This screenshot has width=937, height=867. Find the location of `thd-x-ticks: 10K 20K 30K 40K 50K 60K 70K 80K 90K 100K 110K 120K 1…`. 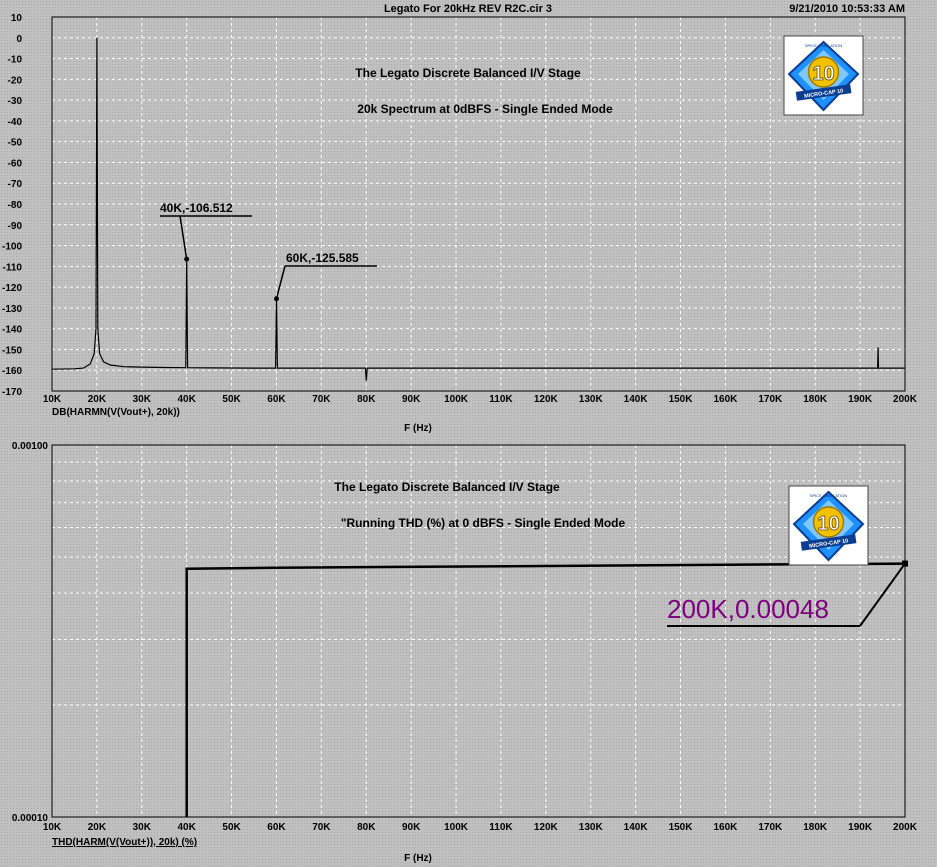

thd-x-ticks: 10K 20K 30K 40K 50K 60K 70K 80K 90K 100K 110K 120K 1… is located at coordinates (480, 827).